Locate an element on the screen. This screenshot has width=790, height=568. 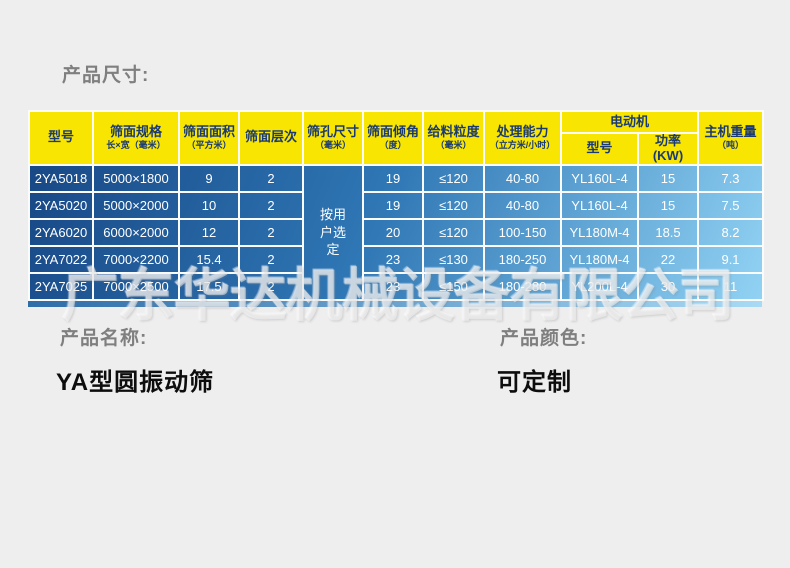
col-header-weight-label: 主机重量 is located at coordinates (730, 132).